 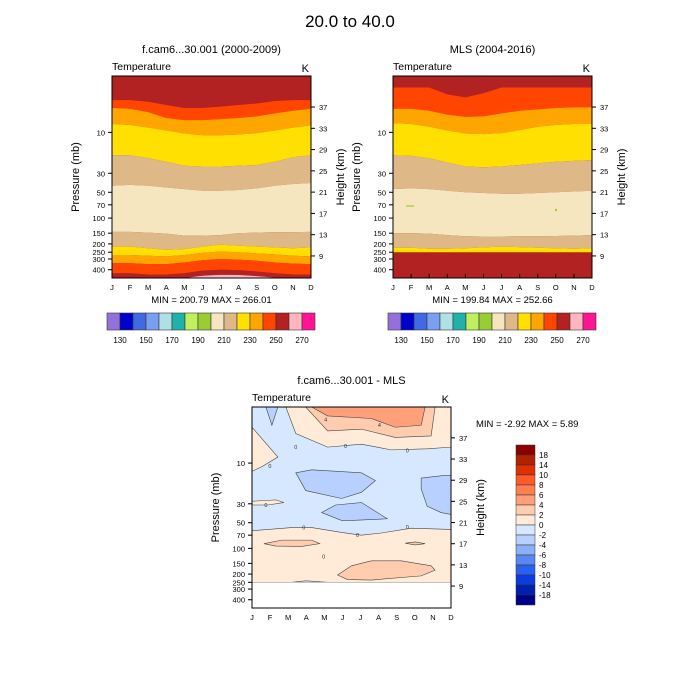 I want to click on y-tick-label: 250, so click(x=379, y=252).